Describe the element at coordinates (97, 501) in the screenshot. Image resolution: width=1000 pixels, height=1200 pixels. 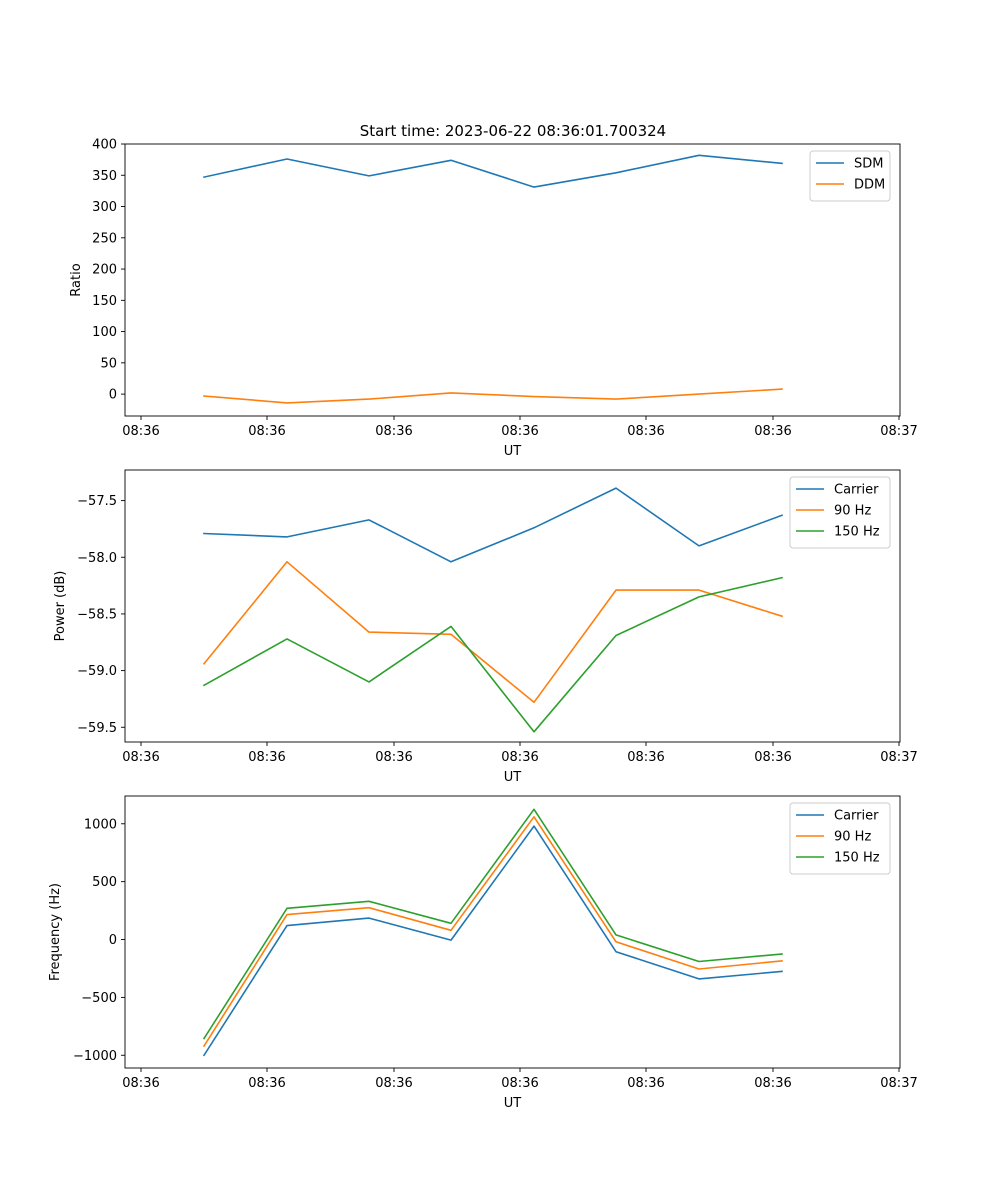
I see `y-tick-label: −57.5` at that location.